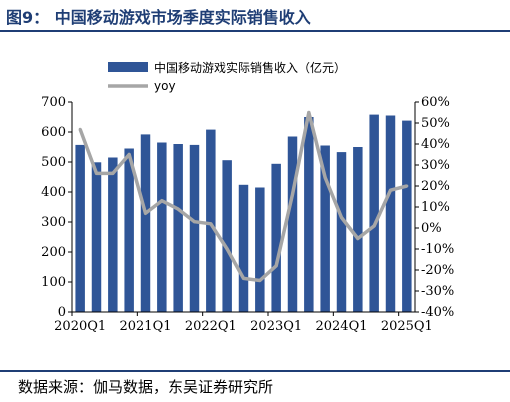 This screenshot has width=510, height=402. Describe the element at coordinates (165, 86) in the screenshot. I see `legend-line-label: yoy` at that location.